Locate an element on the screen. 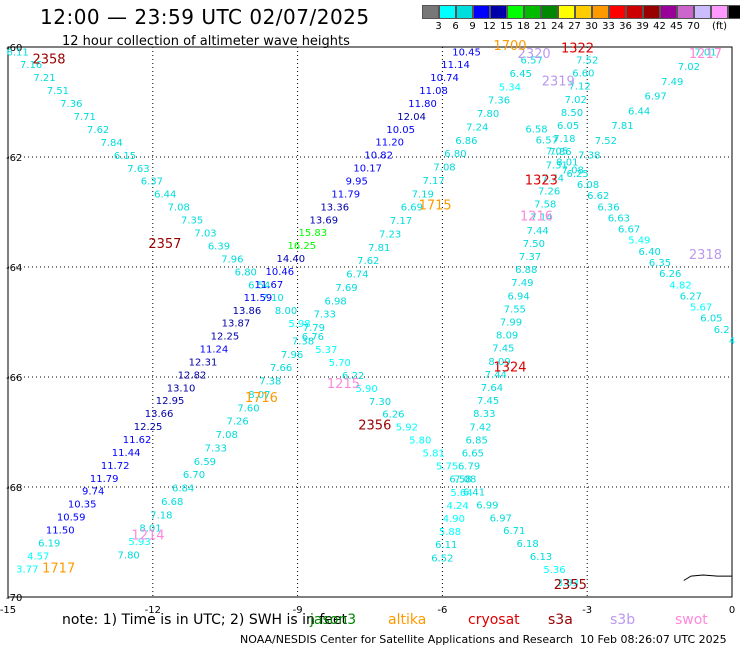 The width and height of the screenshot is (740, 650). satellite-legend-jason3: jason3 is located at coordinates (333, 620).